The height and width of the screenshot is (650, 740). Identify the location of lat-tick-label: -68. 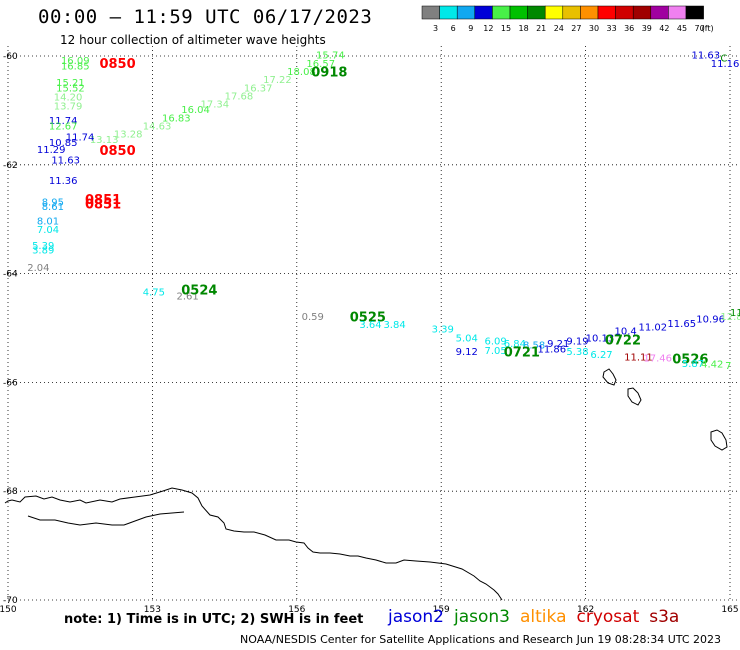
(10, 492).